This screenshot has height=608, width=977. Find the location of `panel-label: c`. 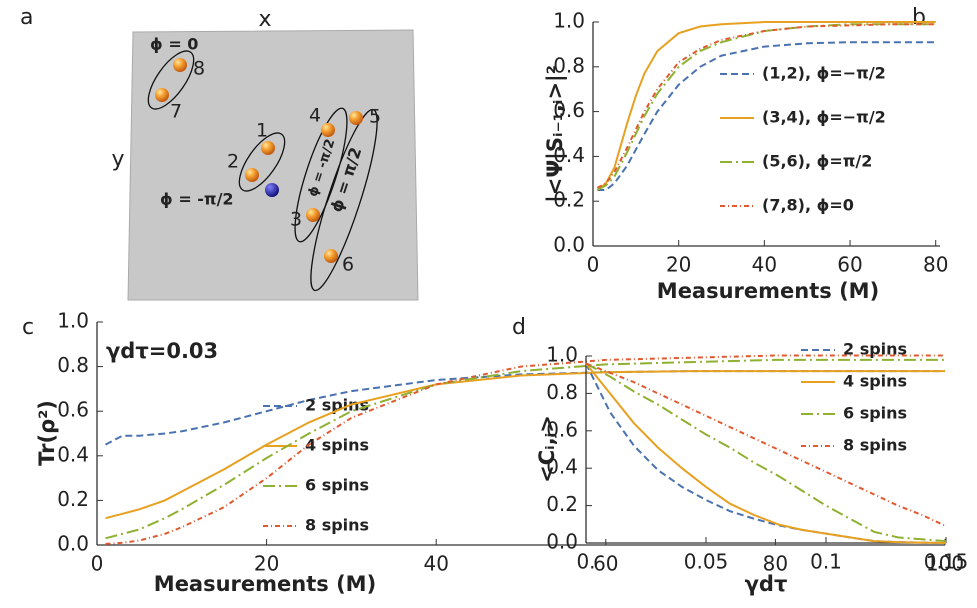

panel-label: c is located at coordinates (28, 327).